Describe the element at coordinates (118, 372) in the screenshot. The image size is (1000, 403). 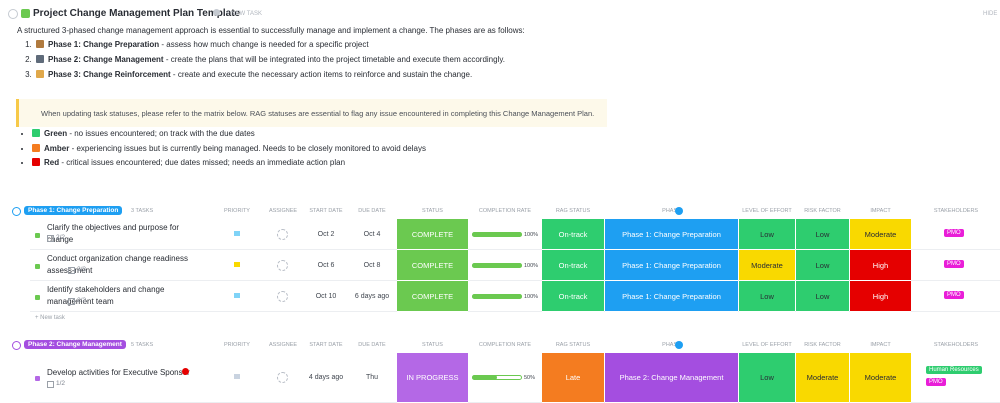
I see `task-name: Develop activities for Executive Sponsor` at that location.